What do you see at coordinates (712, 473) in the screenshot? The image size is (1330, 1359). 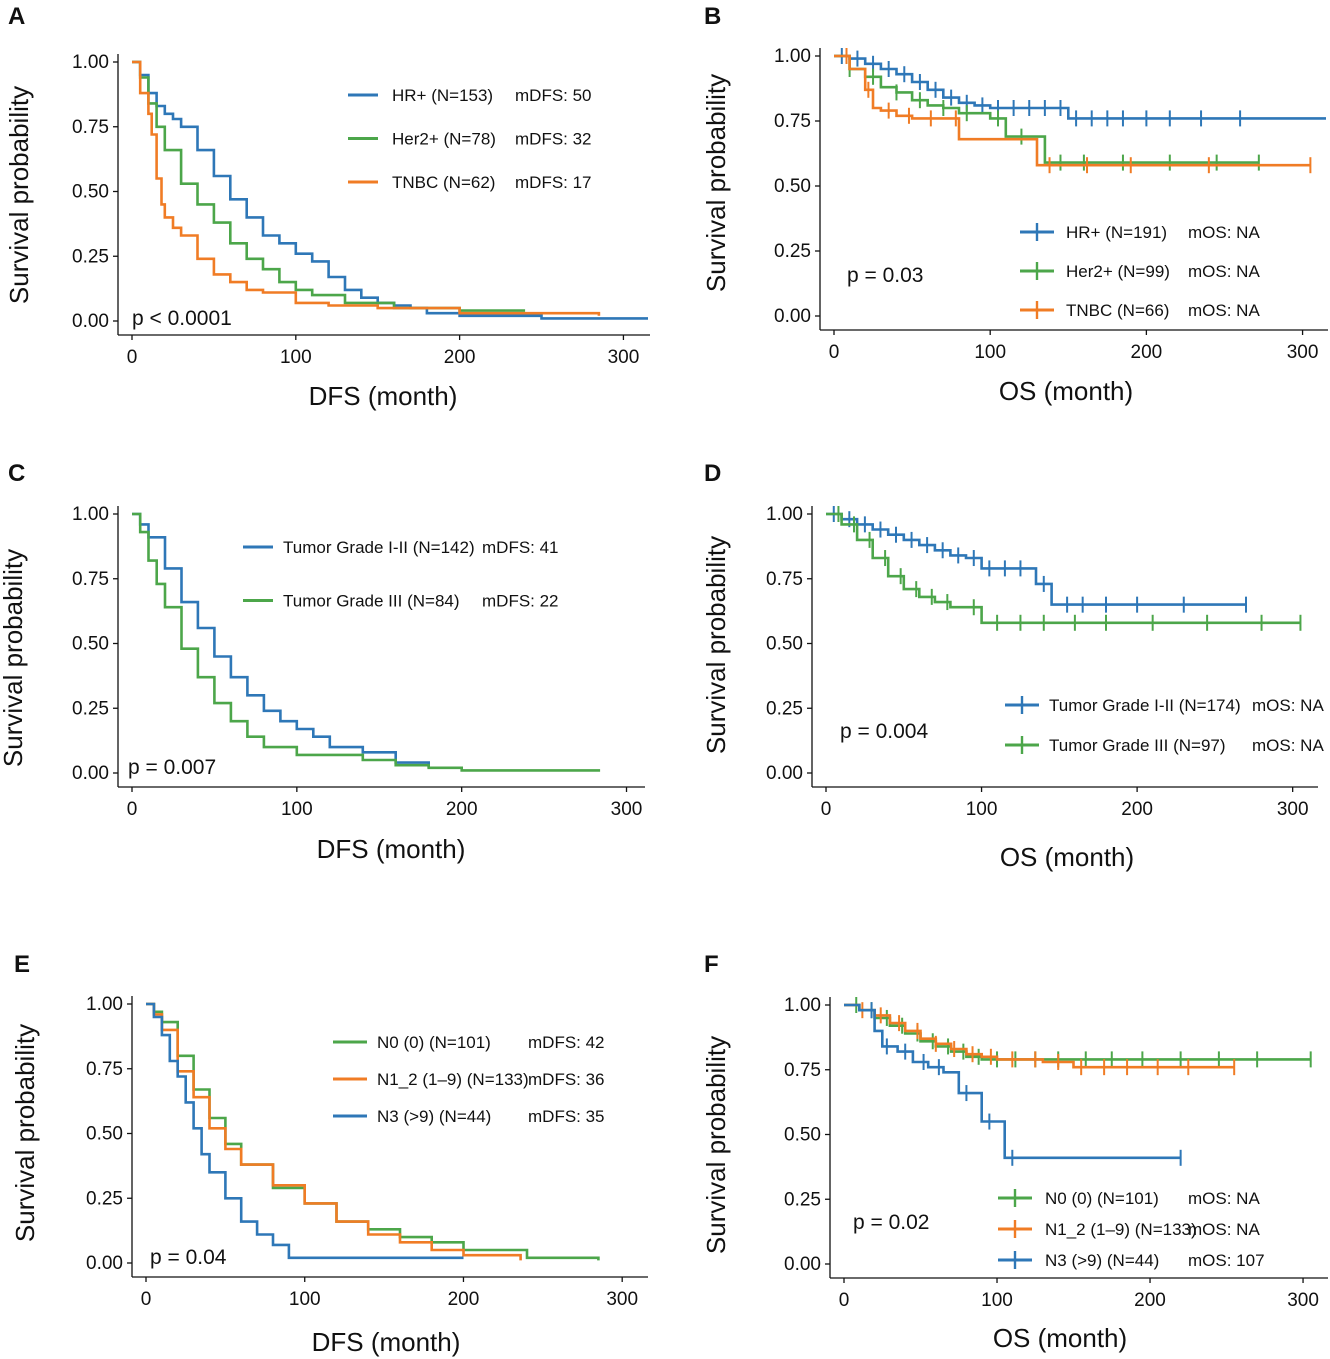 I see `panel-letter: D` at bounding box center [712, 473].